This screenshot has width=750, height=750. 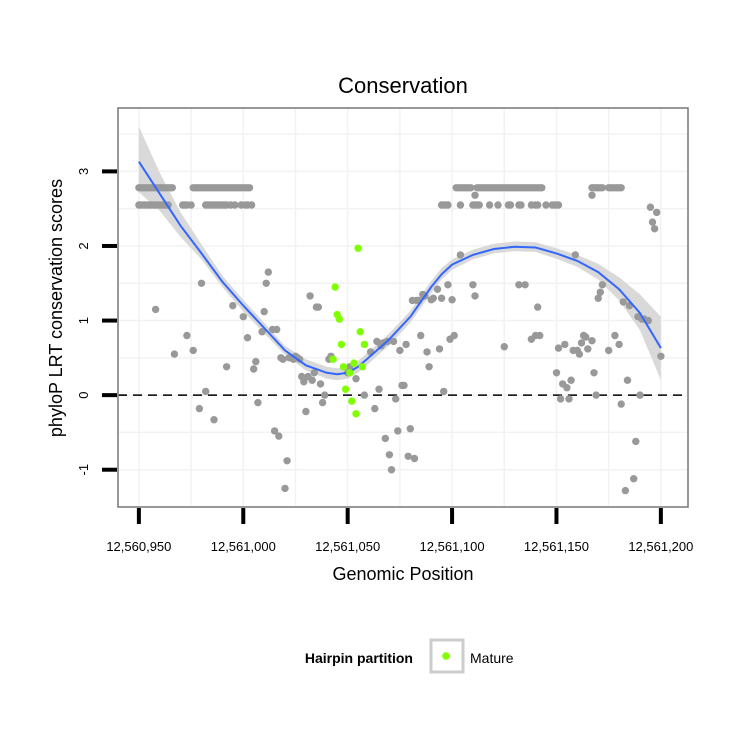 What do you see at coordinates (83, 171) in the screenshot?
I see `y-tick-label: 3` at bounding box center [83, 171].